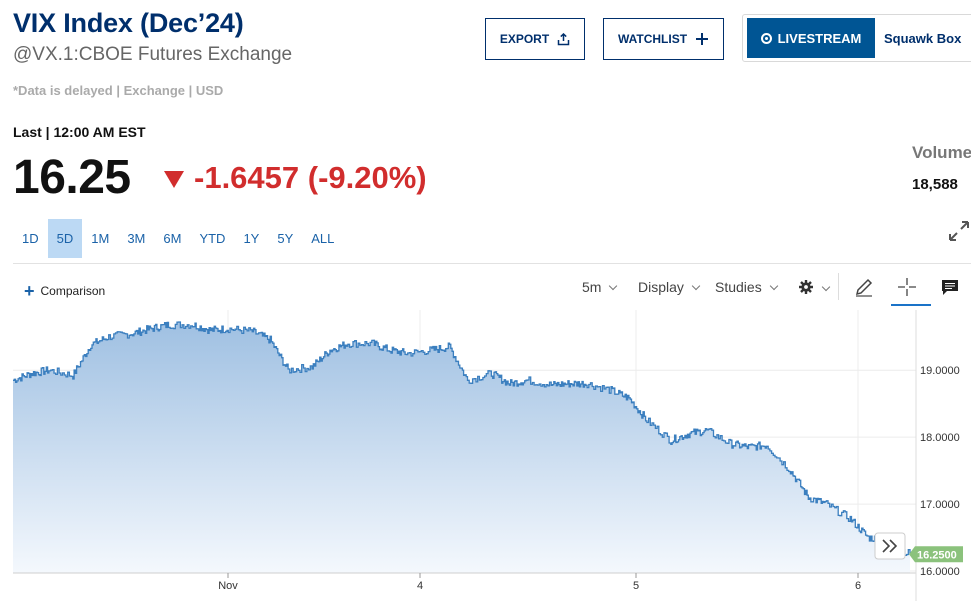 This screenshot has width=971, height=601. Describe the element at coordinates (152, 55) in the screenshot. I see `symbol-exchange: @VX.1:CBOE Futures Exchange` at that location.